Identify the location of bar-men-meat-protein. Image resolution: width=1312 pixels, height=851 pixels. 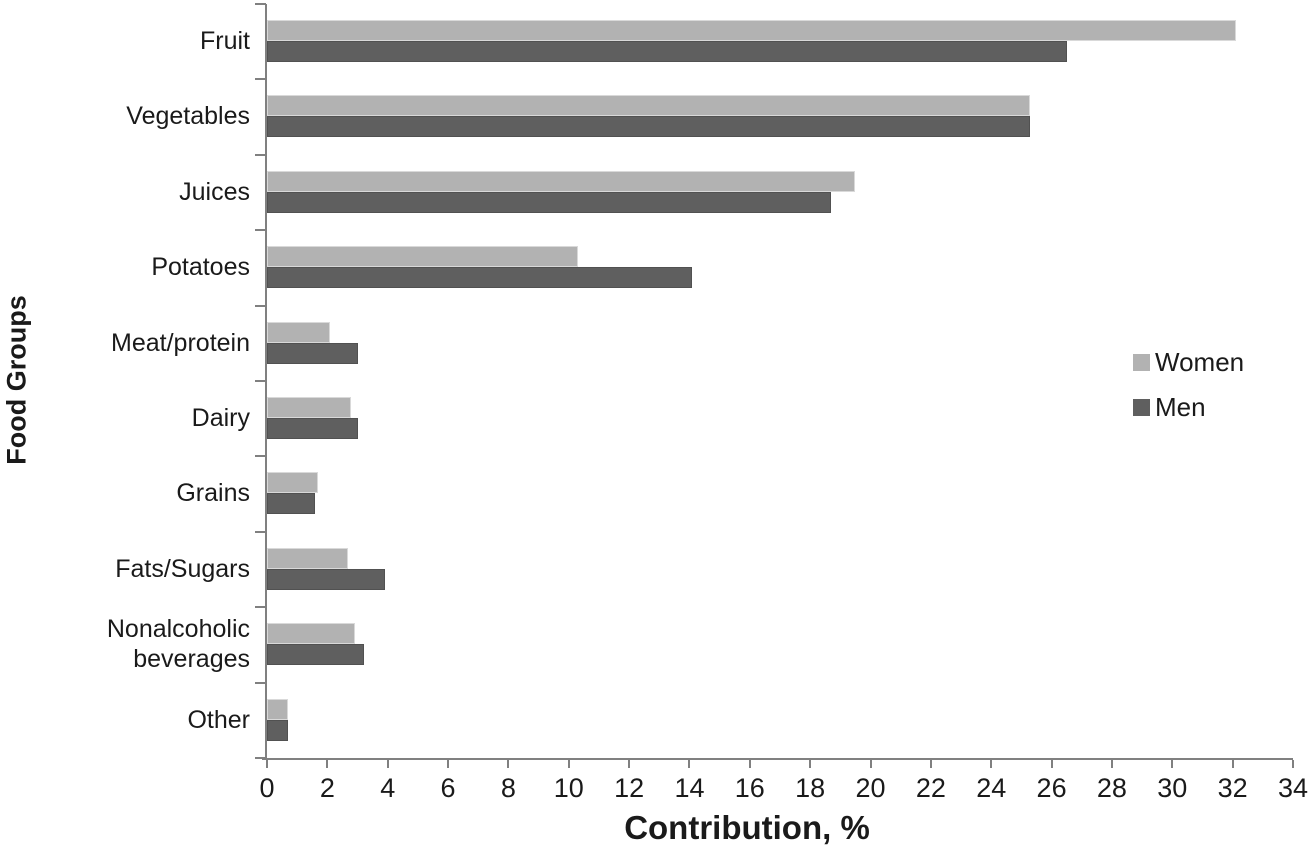
(312, 353).